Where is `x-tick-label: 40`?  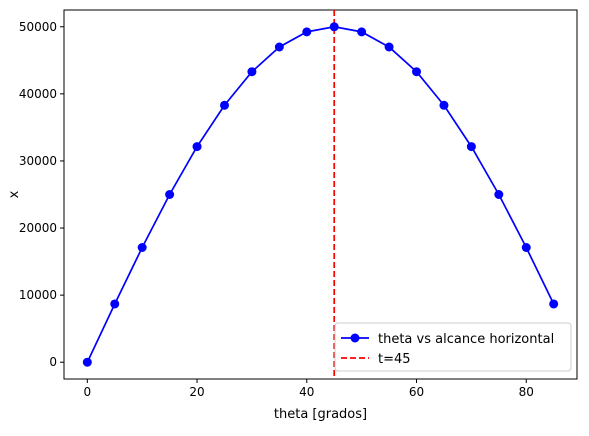 x-tick-label: 40 is located at coordinates (306, 392).